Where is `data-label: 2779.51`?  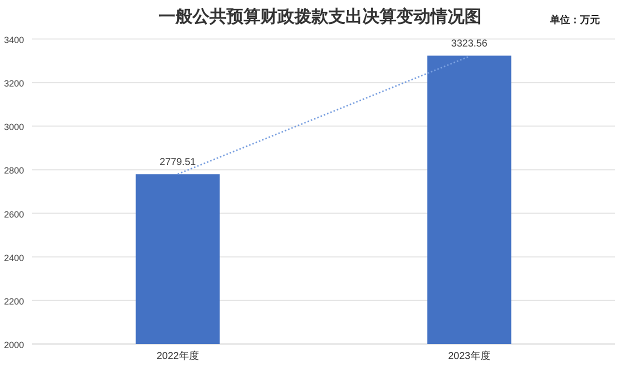
data-label: 2779.51 is located at coordinates (178, 162).